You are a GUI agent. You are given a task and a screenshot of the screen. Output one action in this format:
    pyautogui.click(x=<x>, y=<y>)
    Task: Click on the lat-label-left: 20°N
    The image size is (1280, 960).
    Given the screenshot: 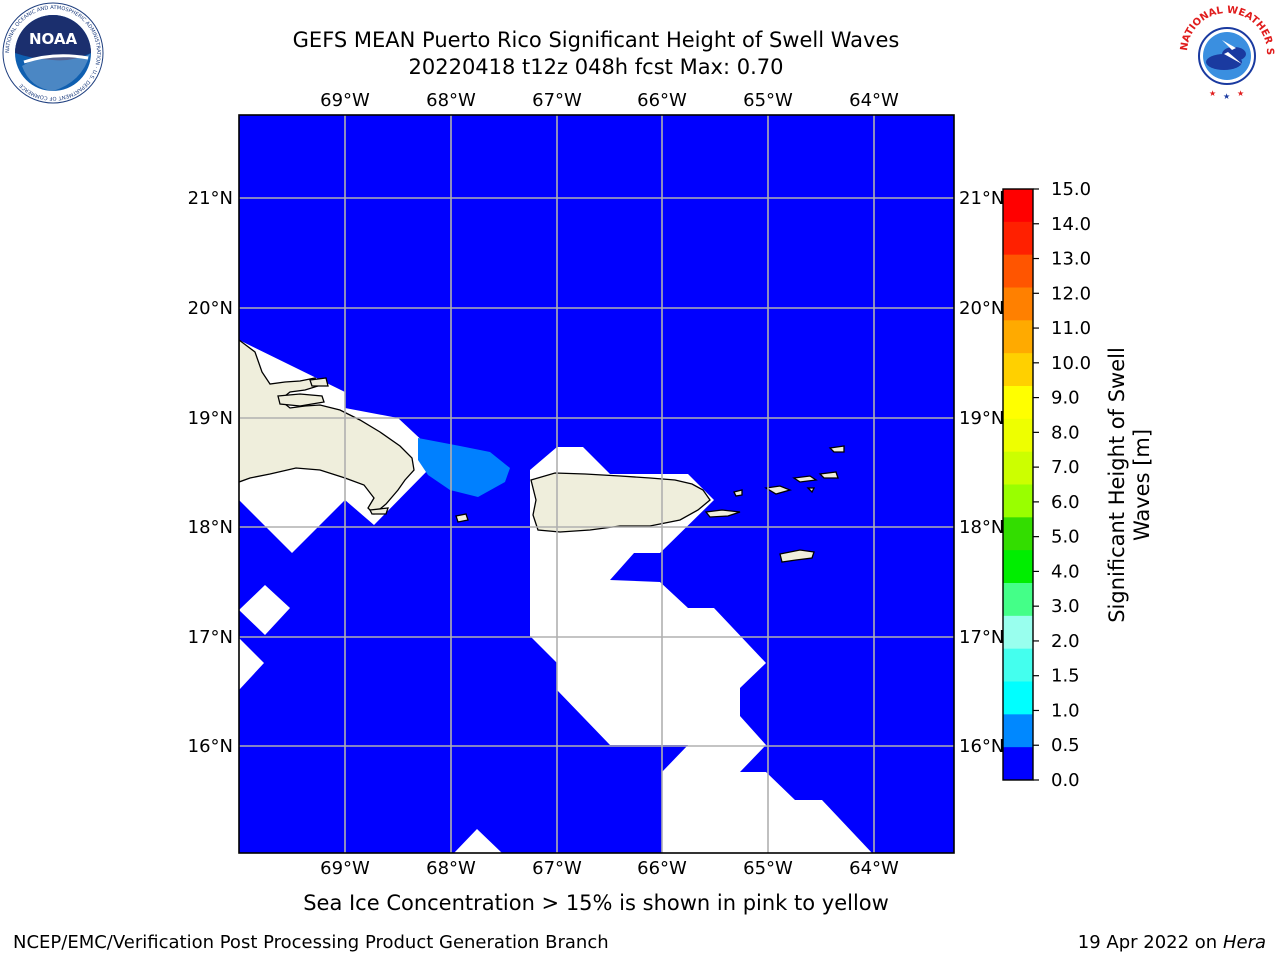 What is the action you would take?
    pyautogui.click(x=210, y=308)
    